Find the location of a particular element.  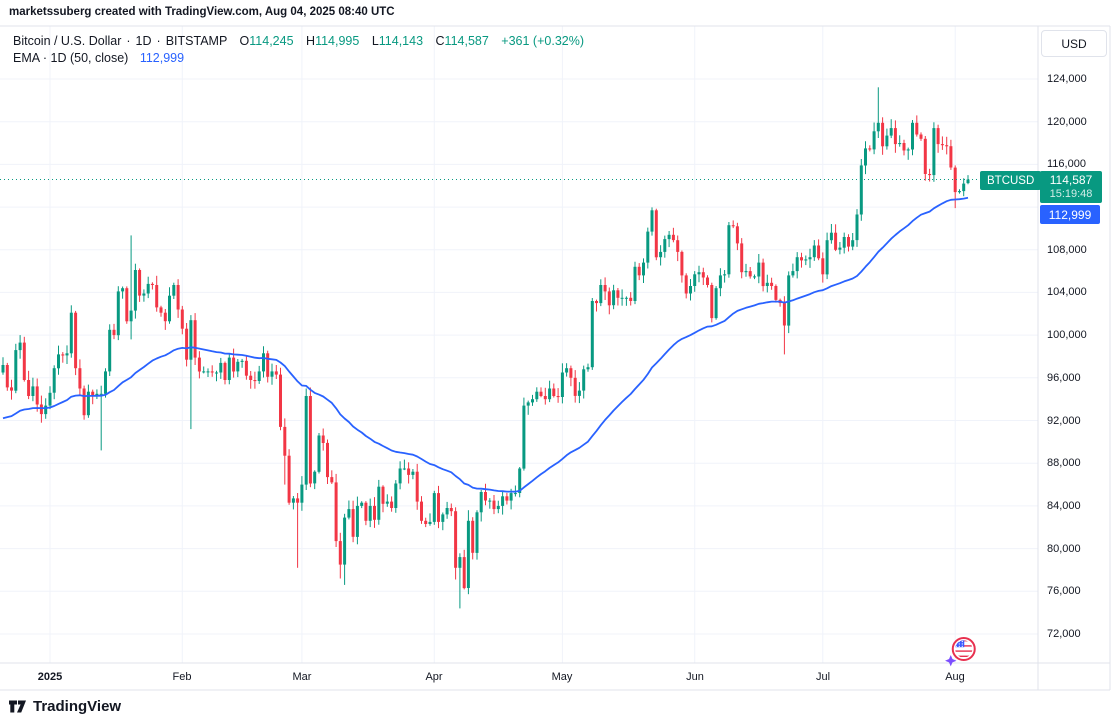

time-tick-label: Feb is located at coordinates (182, 677).